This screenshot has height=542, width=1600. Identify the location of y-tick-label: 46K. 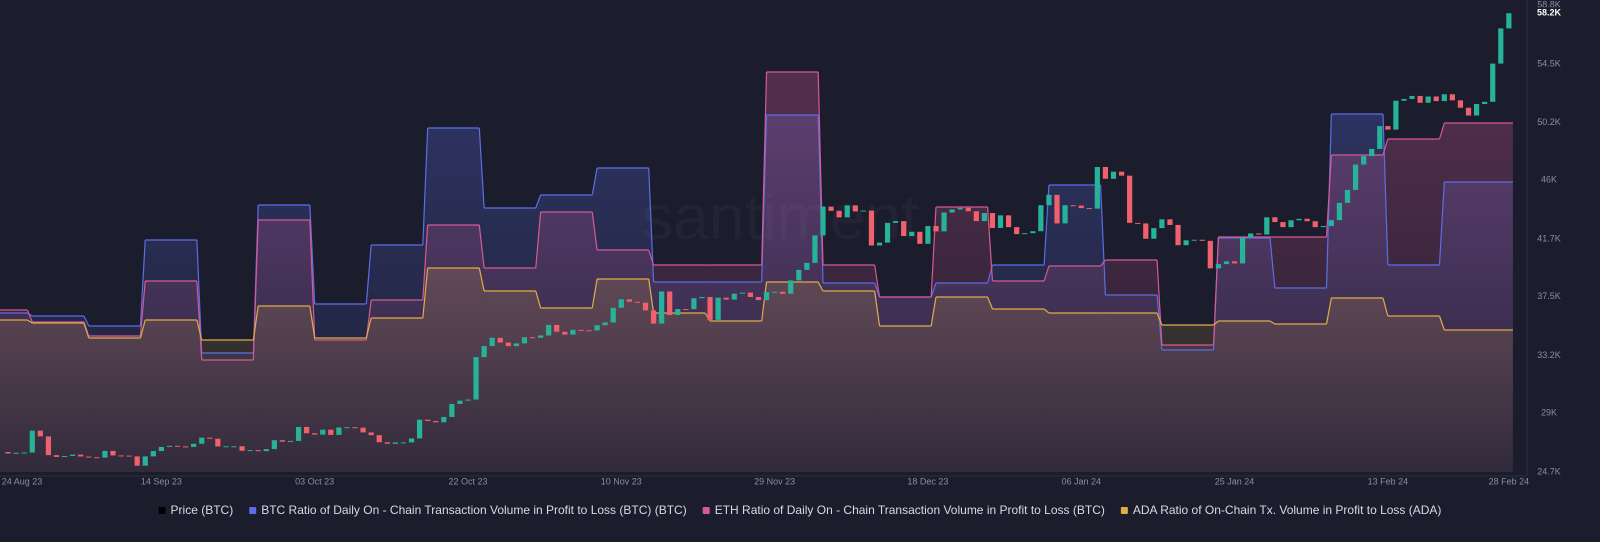
(1549, 180).